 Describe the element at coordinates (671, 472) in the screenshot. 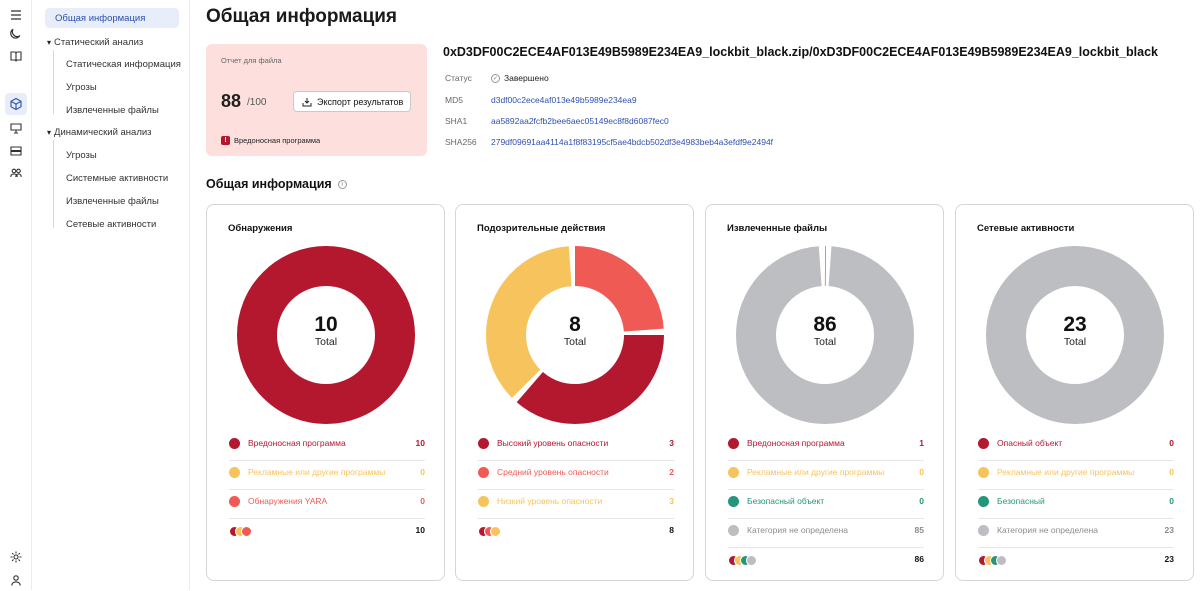

I see `legend-value: 2` at that location.